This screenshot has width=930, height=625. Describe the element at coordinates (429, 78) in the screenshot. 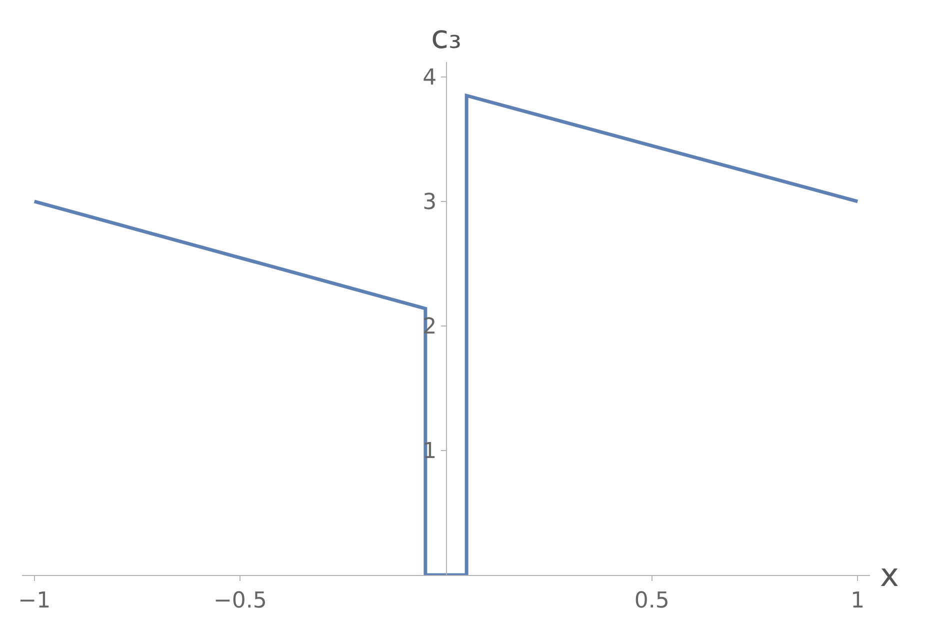

I see `y-tick-label: 4` at that location.